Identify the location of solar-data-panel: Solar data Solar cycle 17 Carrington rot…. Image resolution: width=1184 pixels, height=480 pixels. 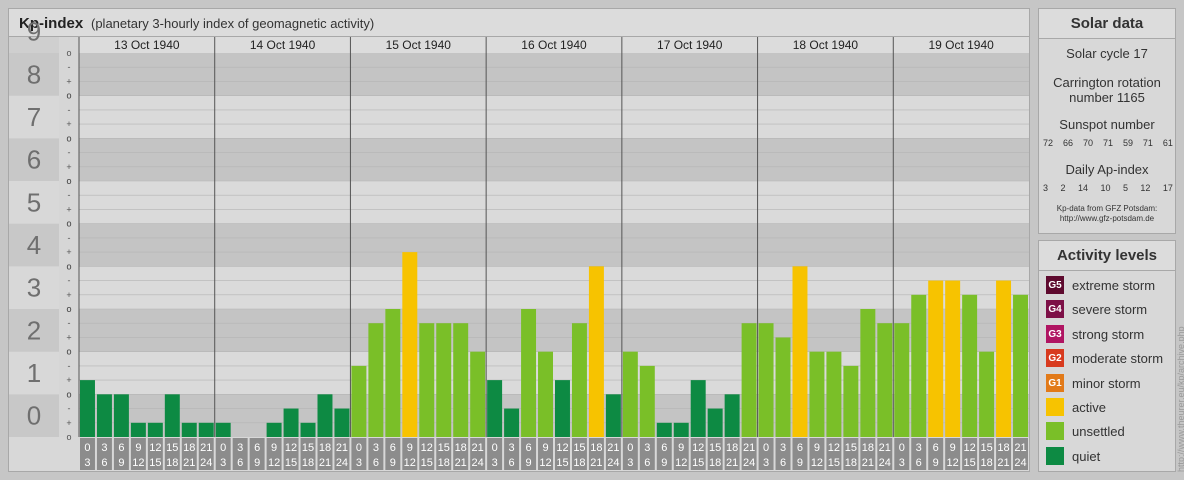
(1107, 121).